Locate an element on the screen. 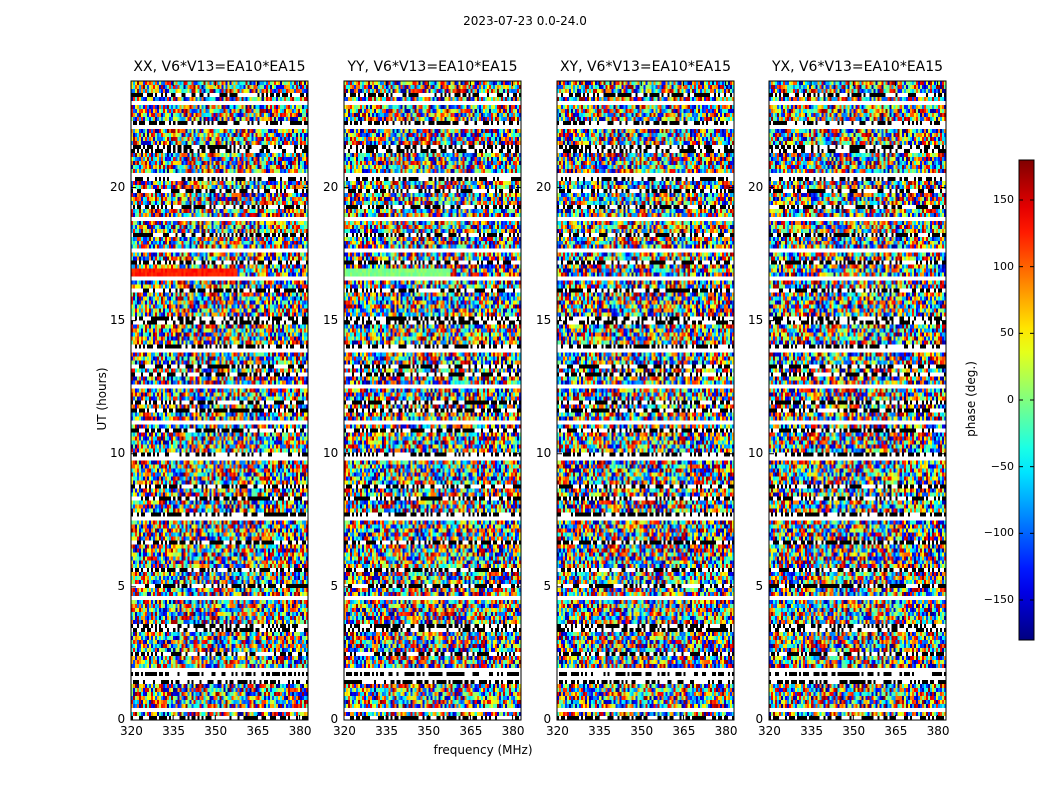  panel-frame-xy is located at coordinates (645, 400).